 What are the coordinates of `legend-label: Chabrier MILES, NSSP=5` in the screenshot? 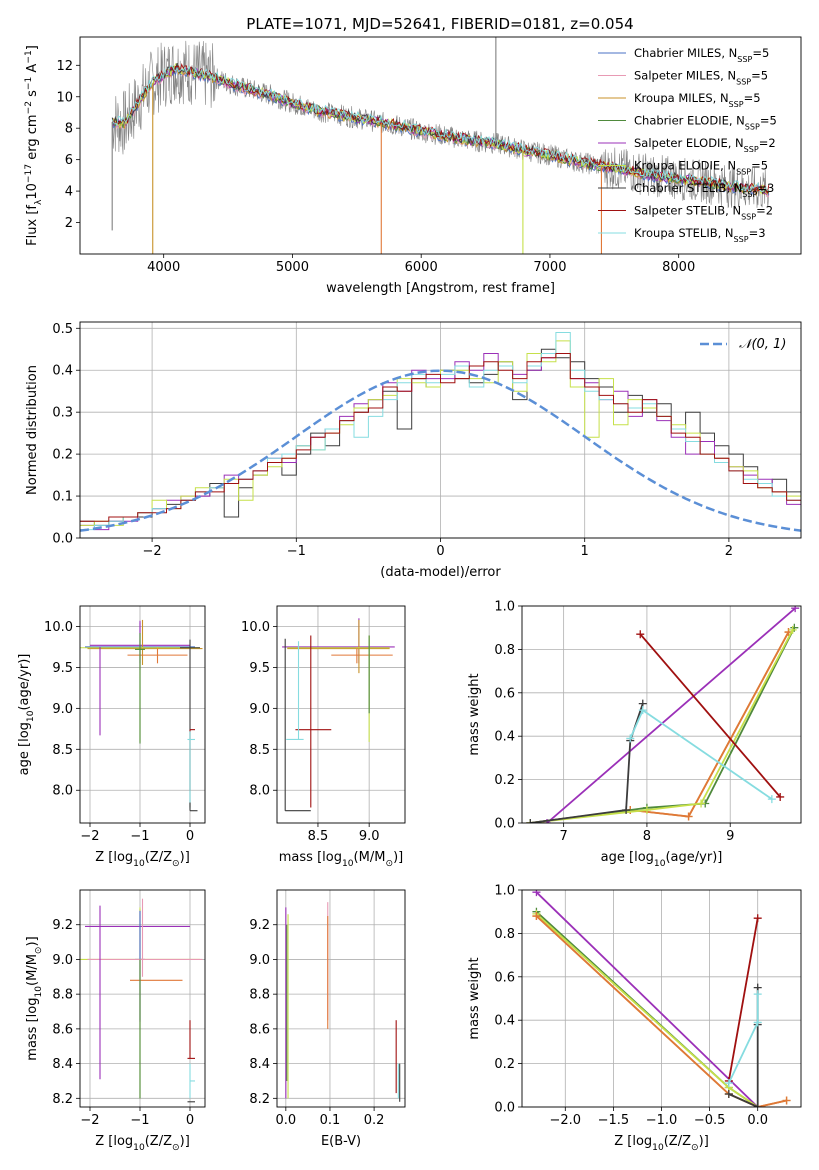 It's located at (701, 55).